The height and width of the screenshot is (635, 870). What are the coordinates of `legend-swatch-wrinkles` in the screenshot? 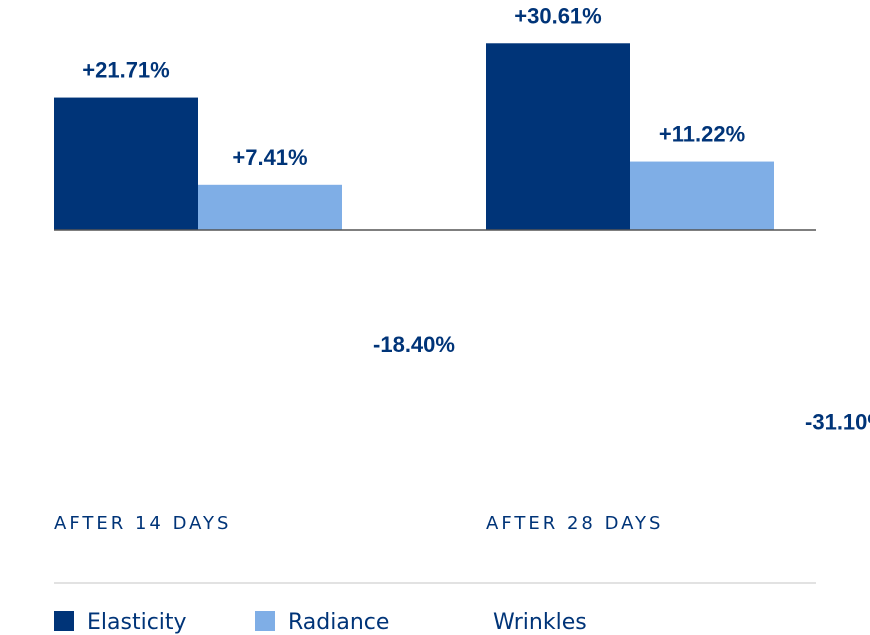 It's located at (503, 621).